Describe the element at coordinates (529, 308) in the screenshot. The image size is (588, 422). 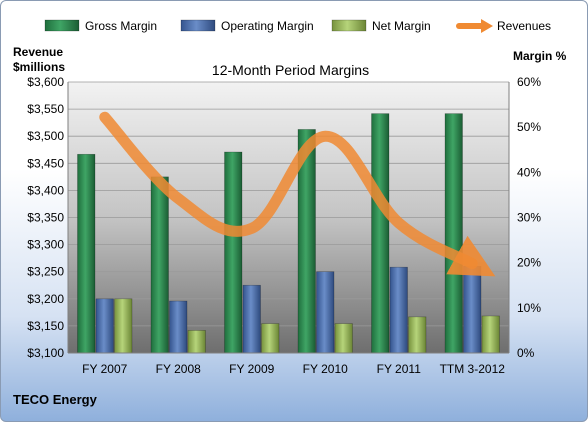
I see `right-tick-label: 10%` at that location.